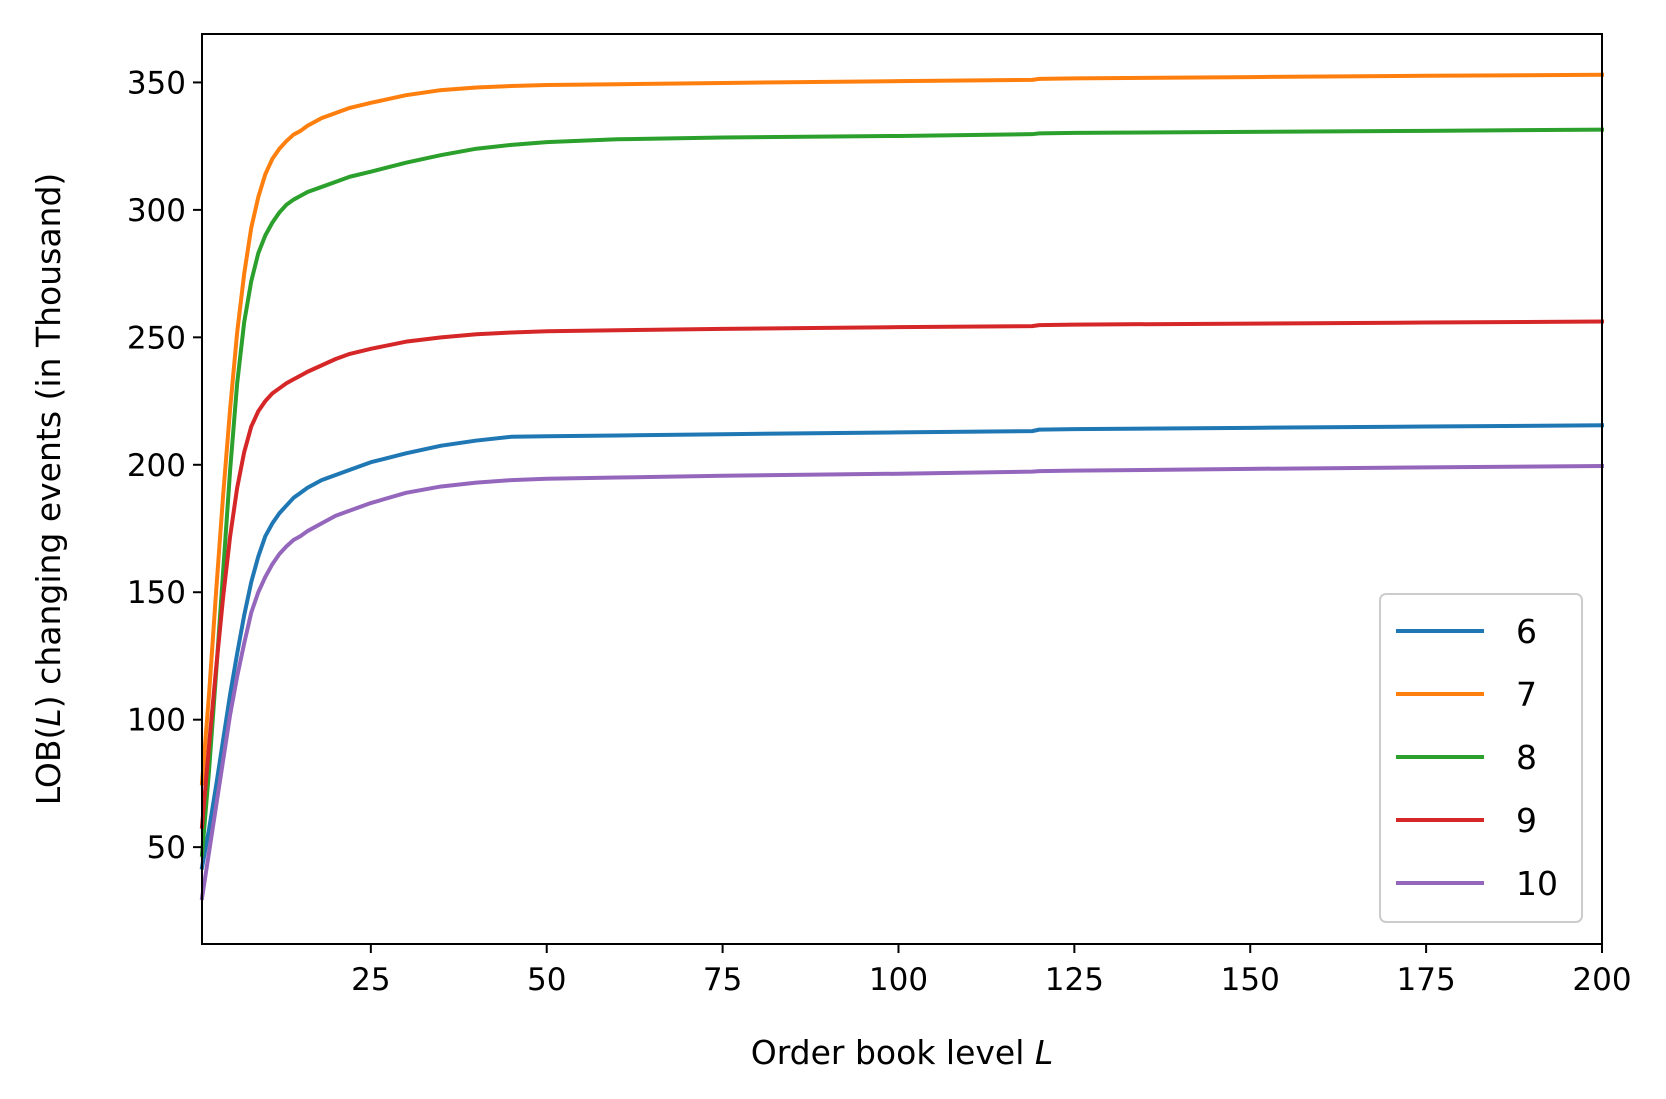 The width and height of the screenshot is (1666, 1099). I want to click on y-tick-label: 350, so click(156, 83).